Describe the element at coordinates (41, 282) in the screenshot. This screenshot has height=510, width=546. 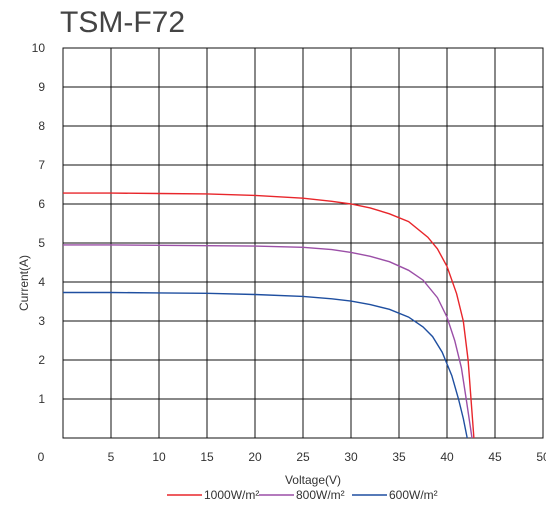
I see `y-tick-label: 4` at that location.